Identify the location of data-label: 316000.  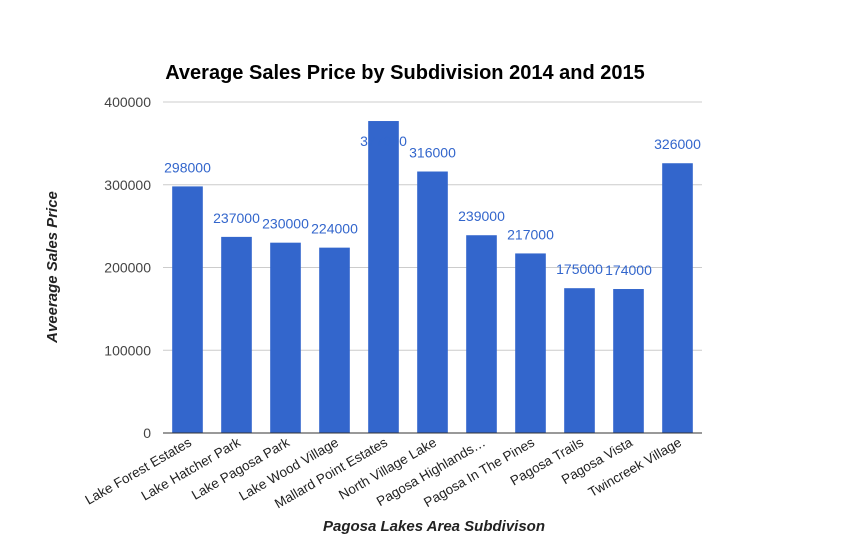
(432, 153).